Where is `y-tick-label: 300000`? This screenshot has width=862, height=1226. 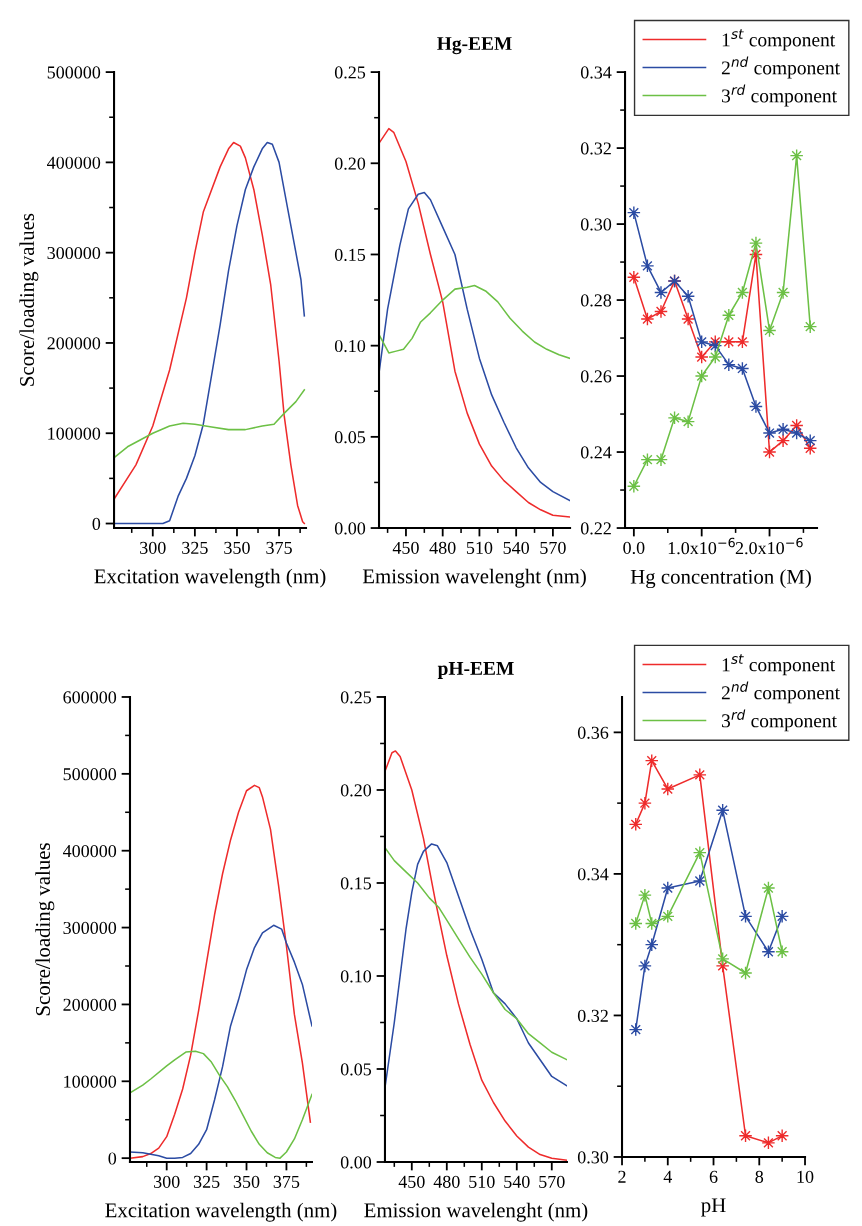 y-tick-label: 300000 is located at coordinates (90, 928).